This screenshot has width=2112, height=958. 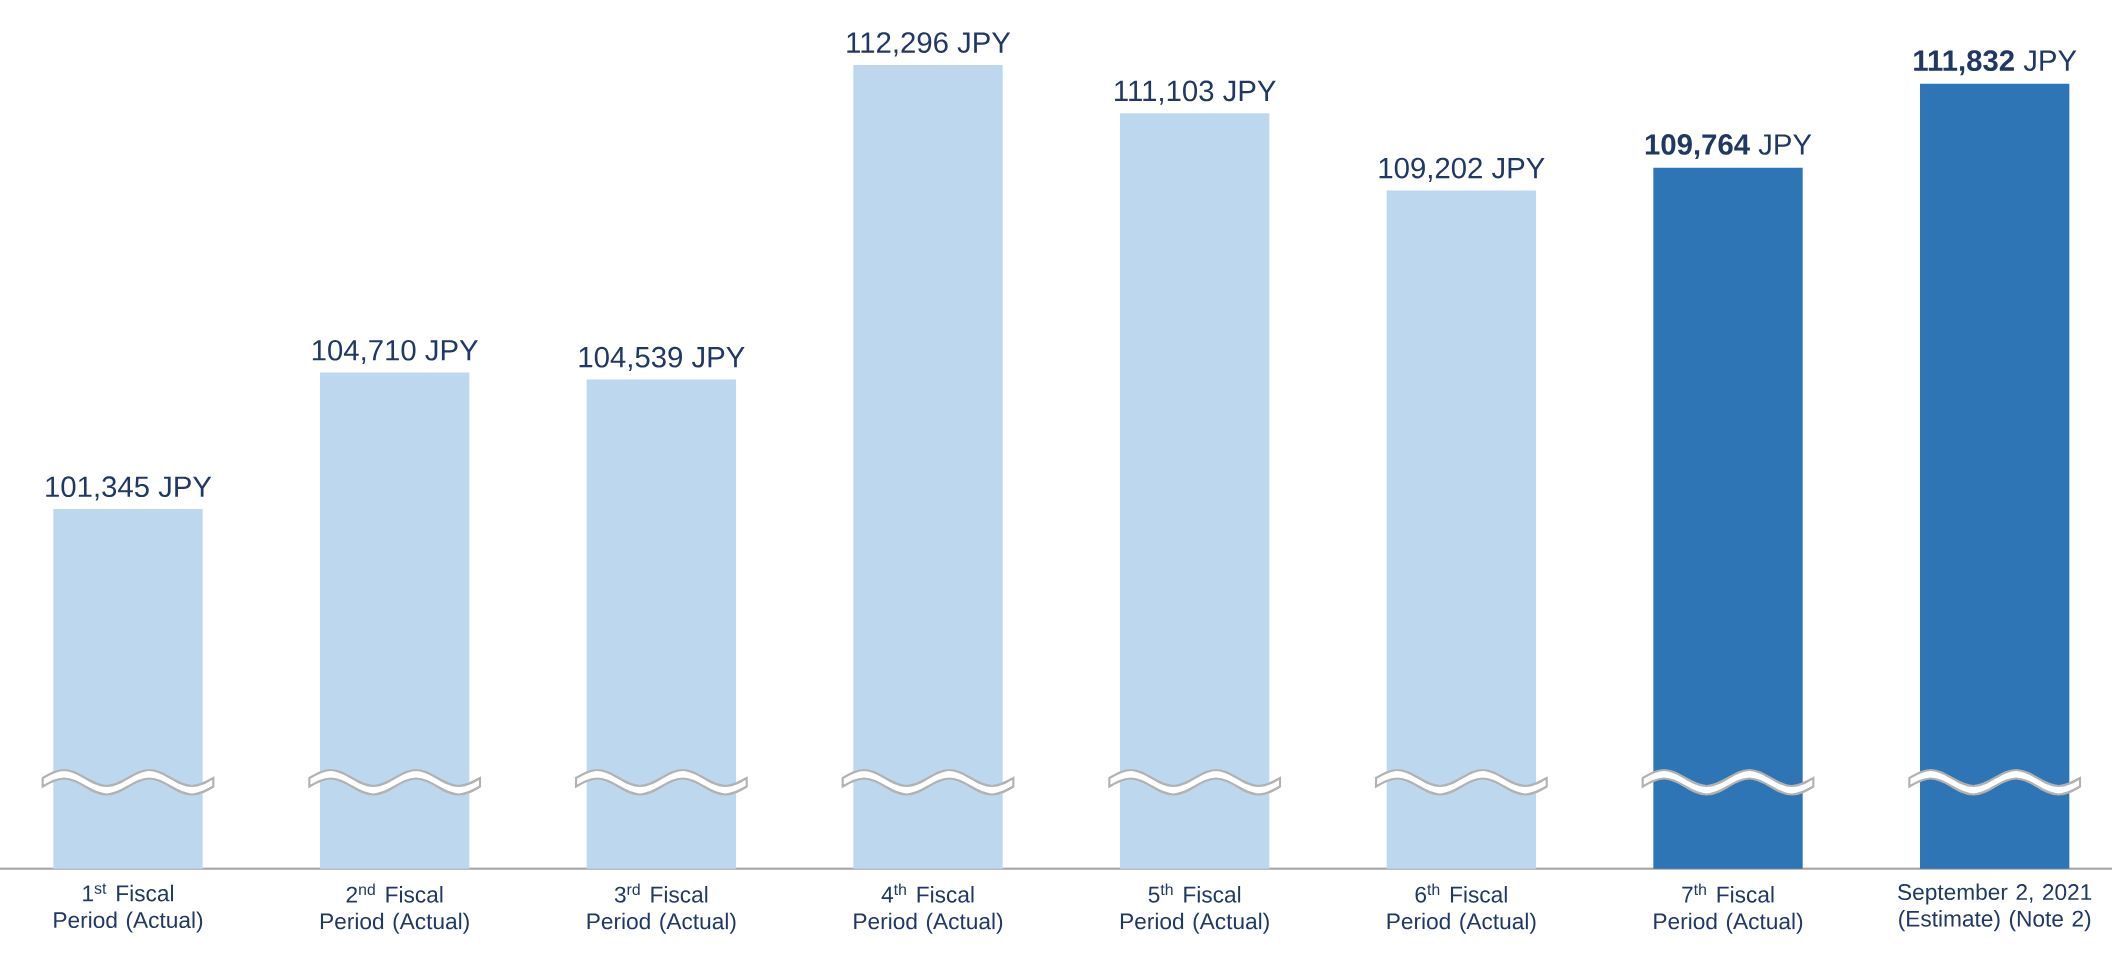 I want to click on x-tick-label: 3$^{rd}$ Fiscal Period (Actual), so click(x=661, y=908).